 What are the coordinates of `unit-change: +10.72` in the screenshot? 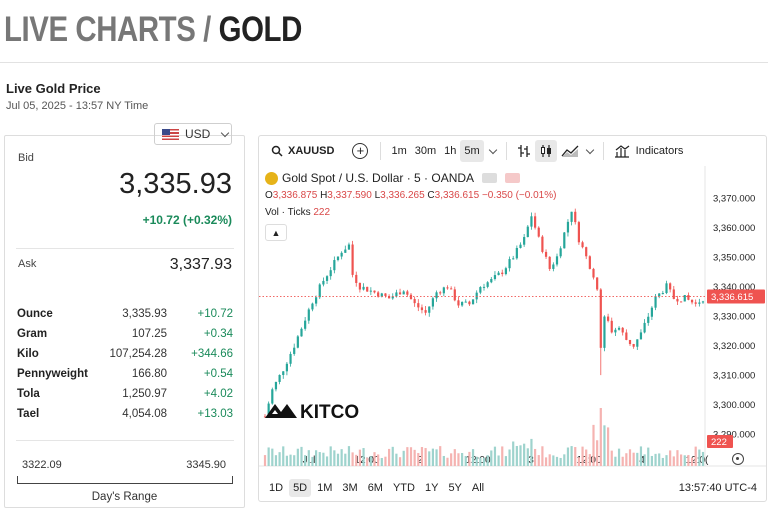 It's located at (215, 314).